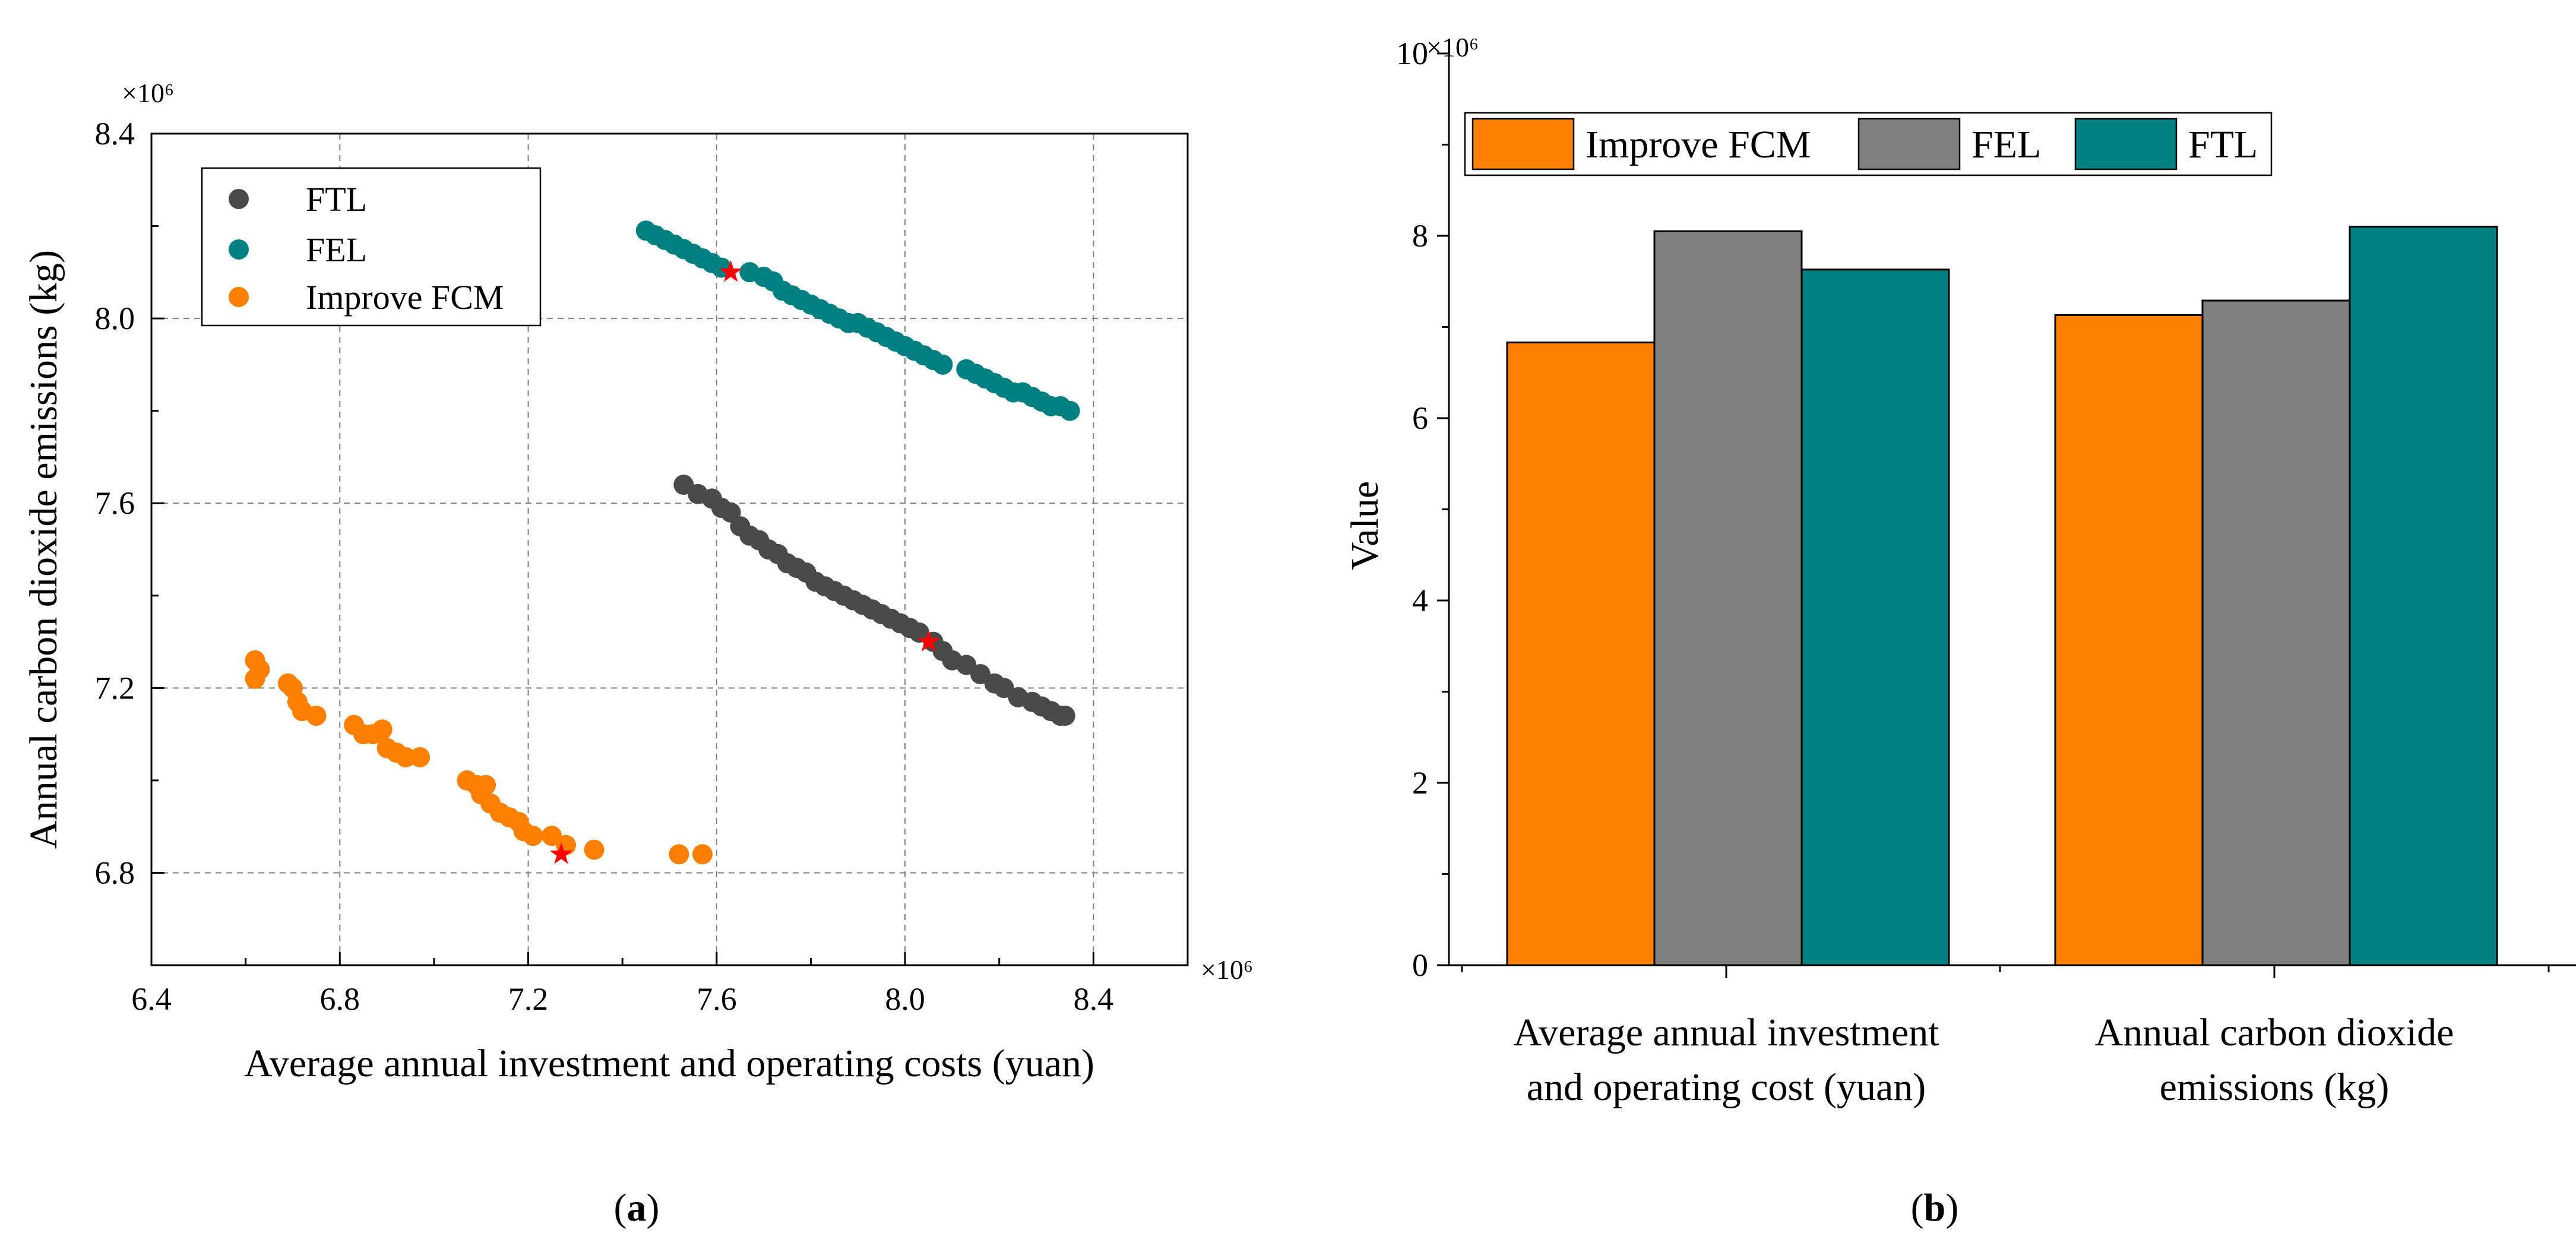 This screenshot has width=2576, height=1239. Describe the element at coordinates (1726, 1087) in the screenshot. I see `category-label-line: and operating cost (yuan)` at that location.